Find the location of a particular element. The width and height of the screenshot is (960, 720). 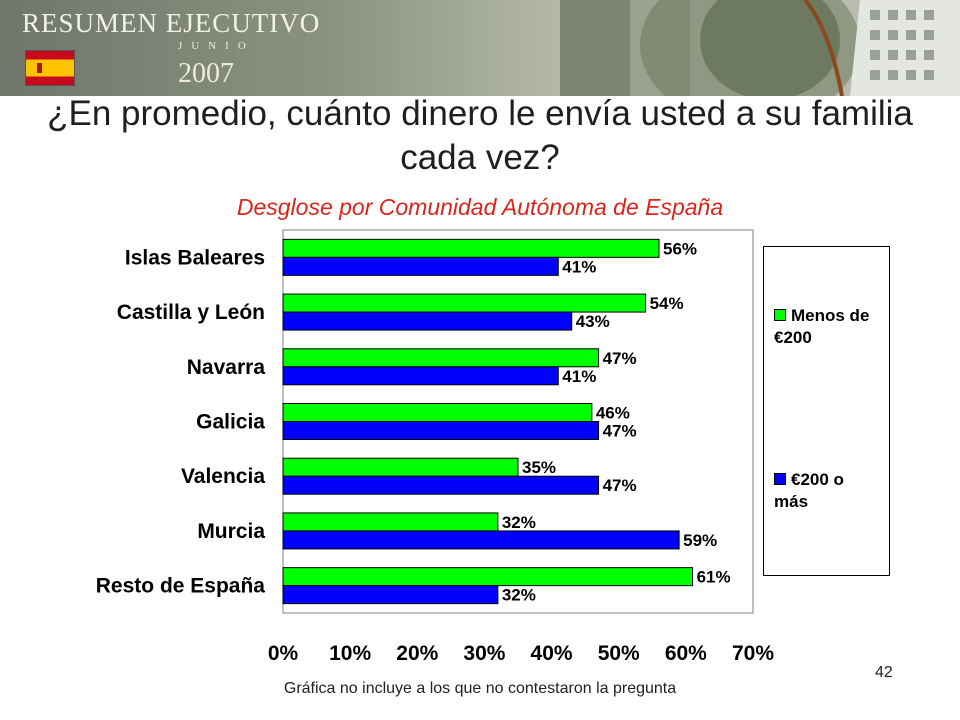

x-tick-label: 0% is located at coordinates (283, 653).